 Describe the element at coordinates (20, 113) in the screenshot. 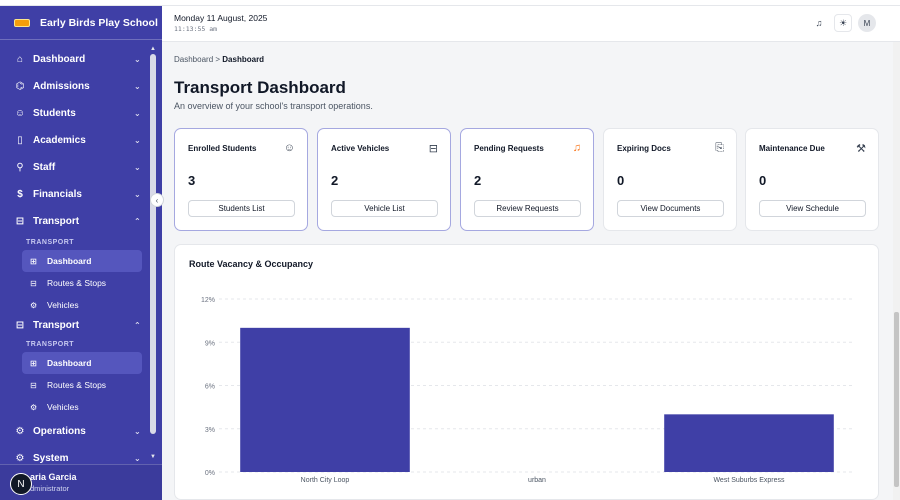

I see `users-icon: ☺` at that location.